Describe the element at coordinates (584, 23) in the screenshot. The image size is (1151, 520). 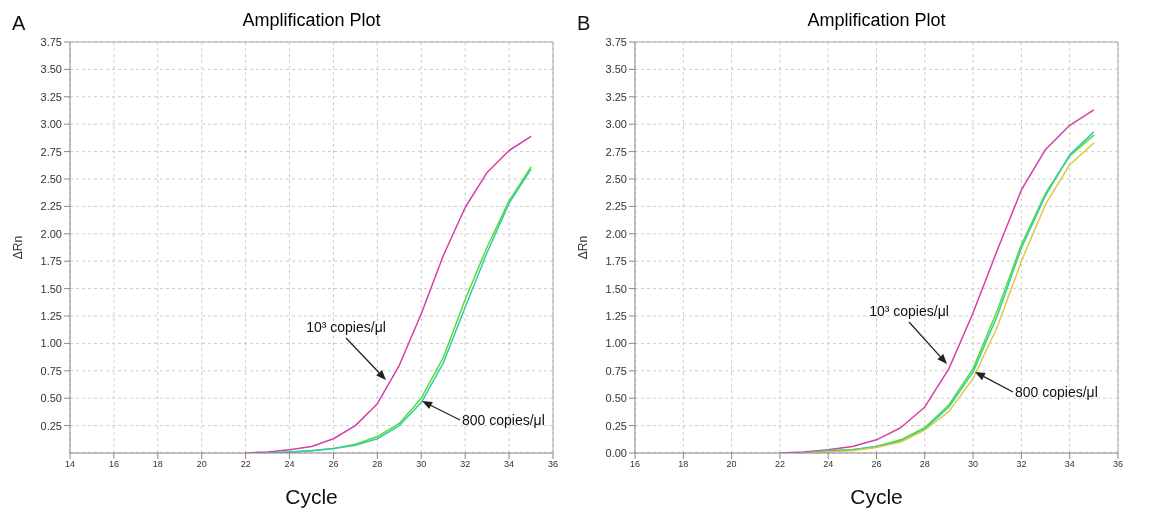
I see `text: B` at that location.